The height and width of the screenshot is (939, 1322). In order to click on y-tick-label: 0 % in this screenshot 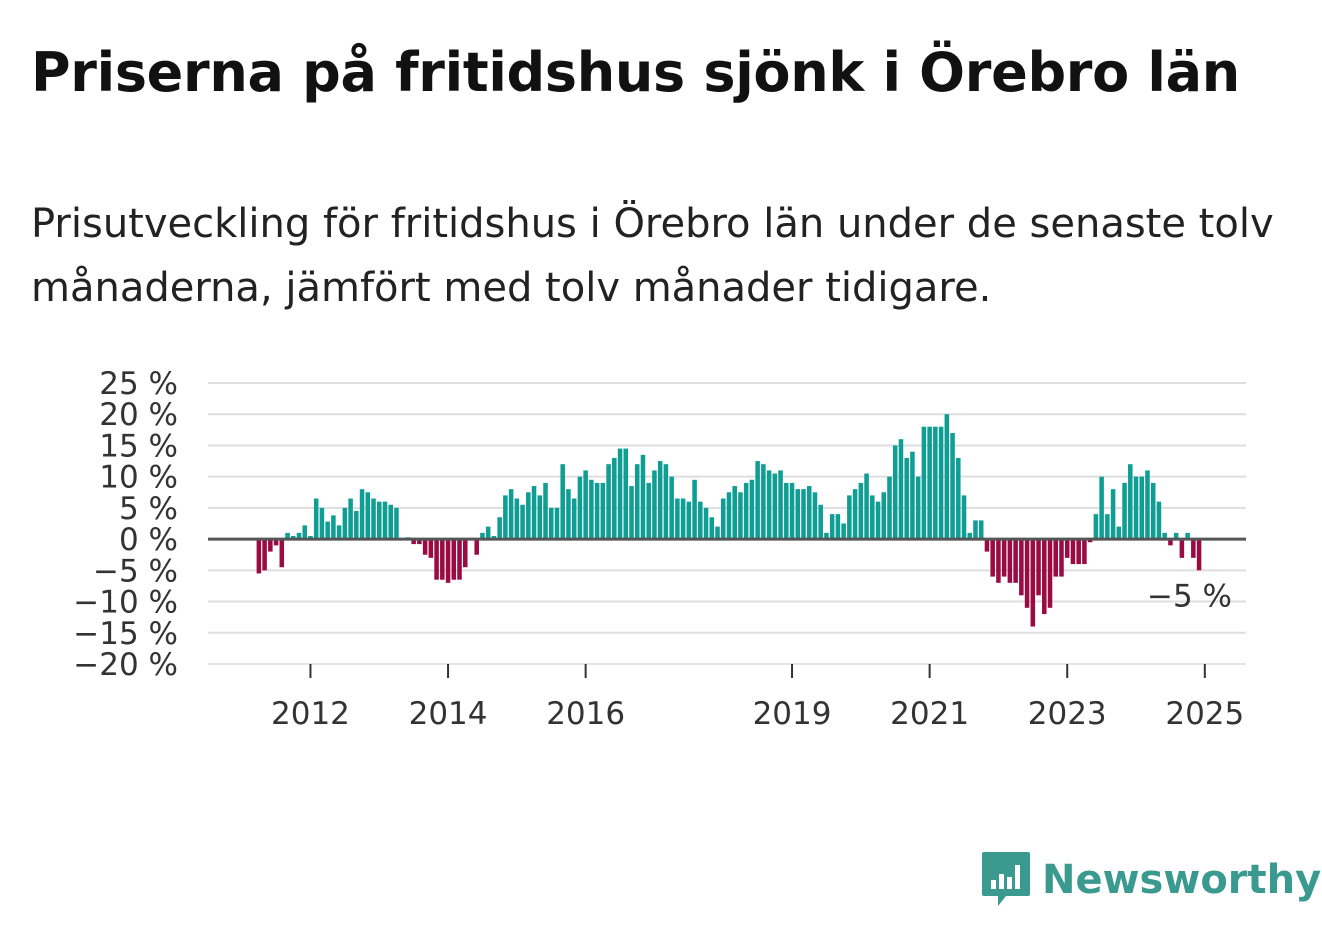, I will do `click(148, 540)`.